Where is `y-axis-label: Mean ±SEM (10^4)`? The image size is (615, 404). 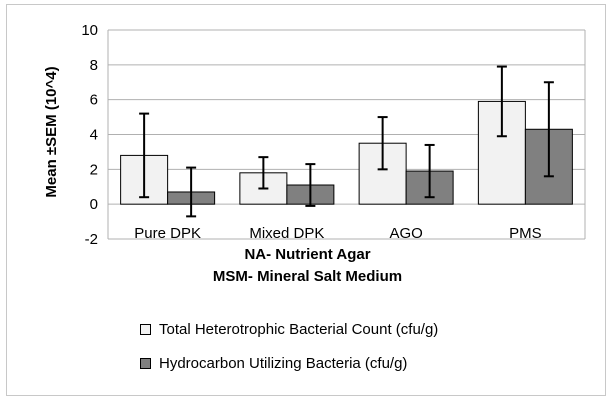
y-axis-label: Mean ±SEM (10^4) is located at coordinates (51, 131).